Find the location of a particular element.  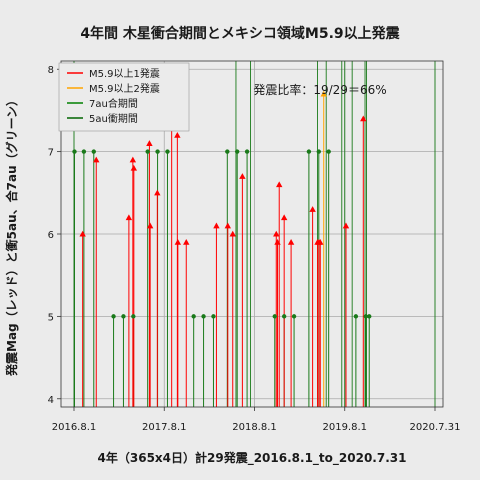

x-tick-label: 2016.8.1 is located at coordinates (74, 427).